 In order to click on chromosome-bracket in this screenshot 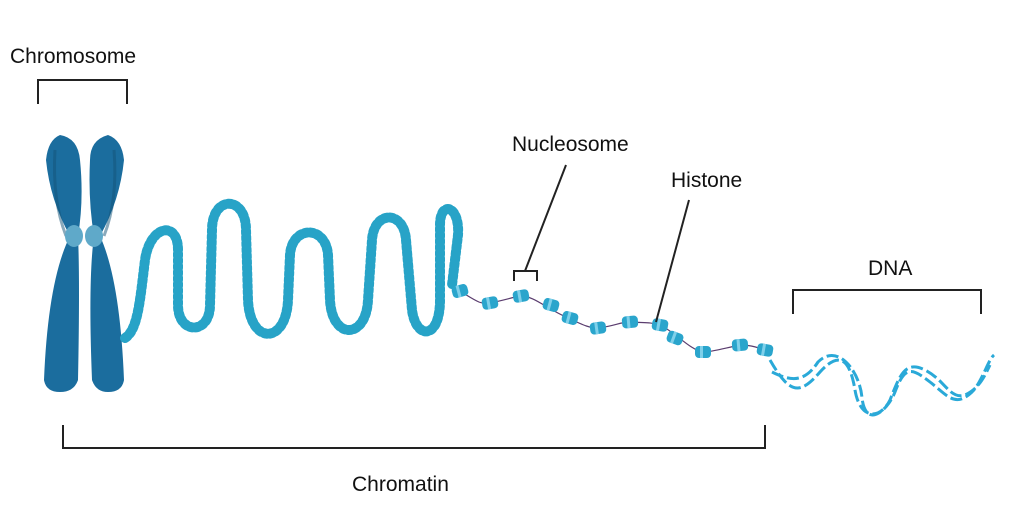, I will do `click(82, 91)`.